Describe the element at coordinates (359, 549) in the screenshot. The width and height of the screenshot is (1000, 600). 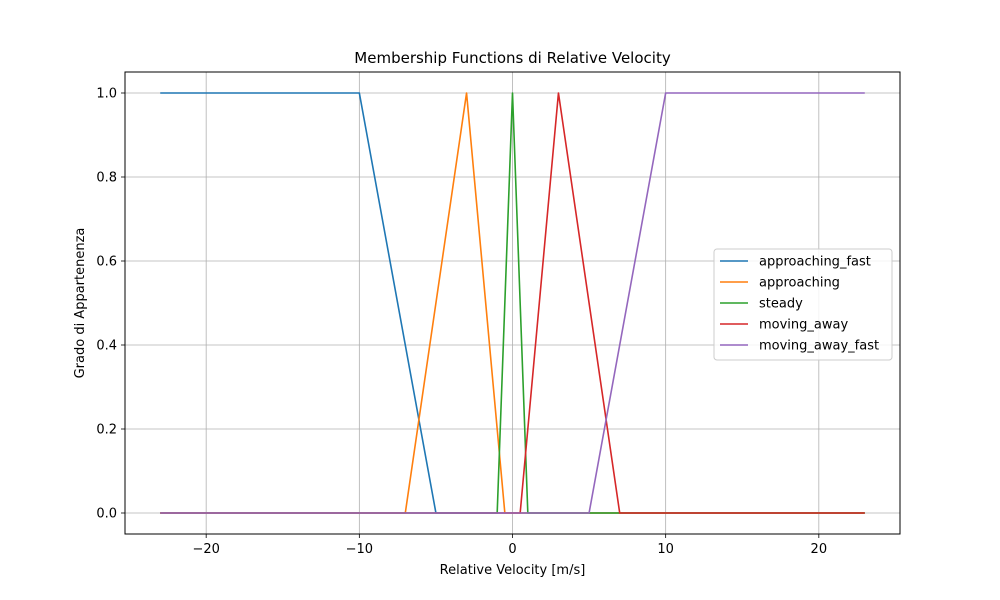
I see `x-tick-label: −10` at that location.